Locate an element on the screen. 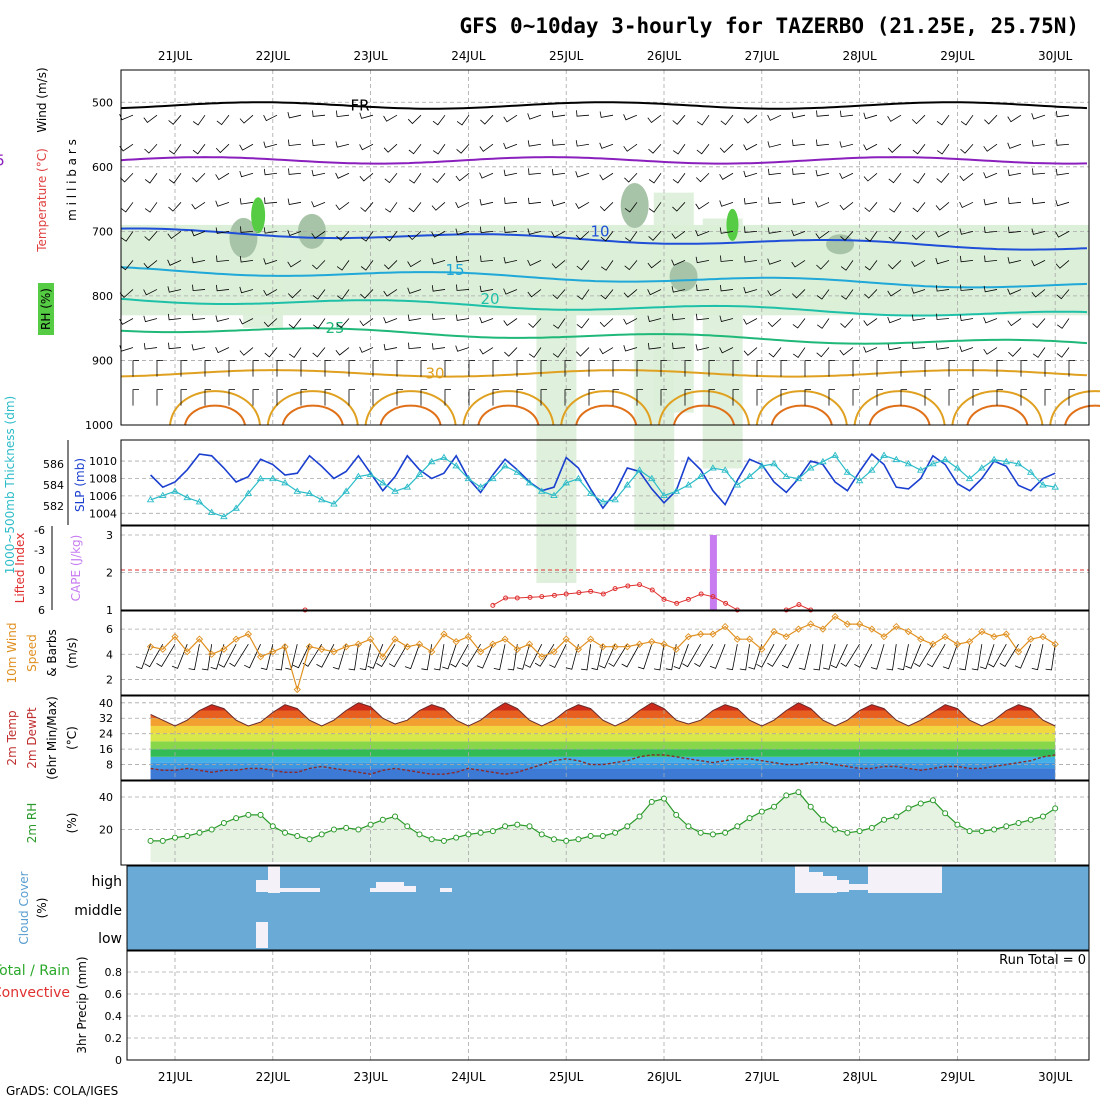 This screenshot has width=1100, height=1100. thickness-tick: 582 is located at coordinates (53, 506).